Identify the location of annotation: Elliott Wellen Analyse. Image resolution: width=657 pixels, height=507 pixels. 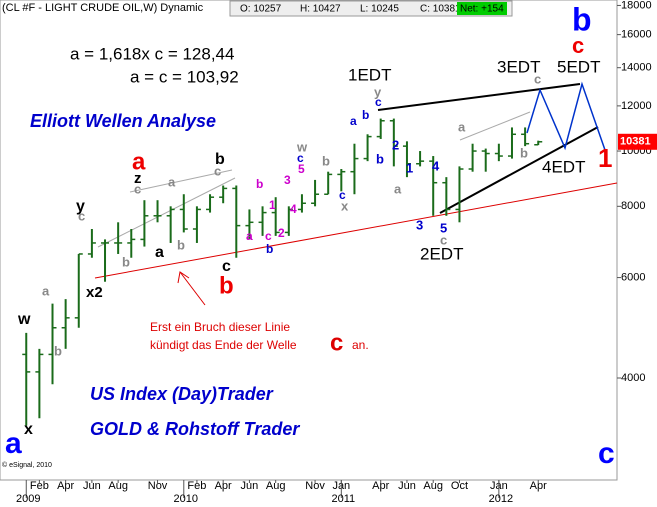
(123, 121).